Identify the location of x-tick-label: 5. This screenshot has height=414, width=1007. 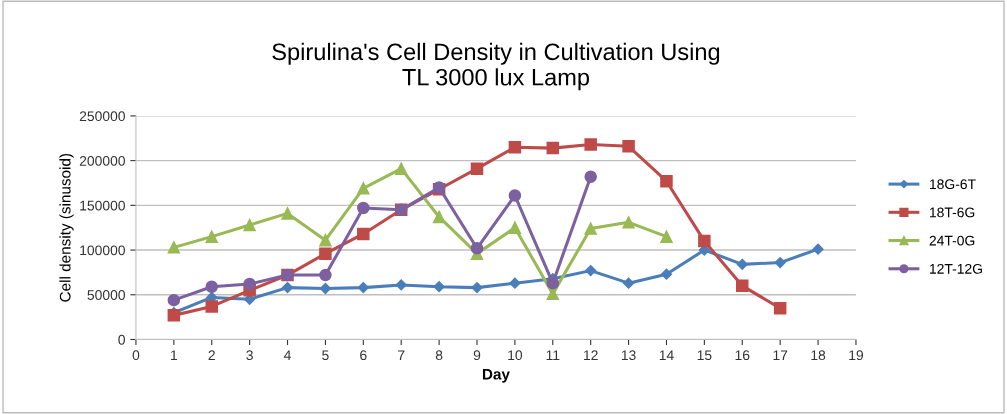
(325, 355).